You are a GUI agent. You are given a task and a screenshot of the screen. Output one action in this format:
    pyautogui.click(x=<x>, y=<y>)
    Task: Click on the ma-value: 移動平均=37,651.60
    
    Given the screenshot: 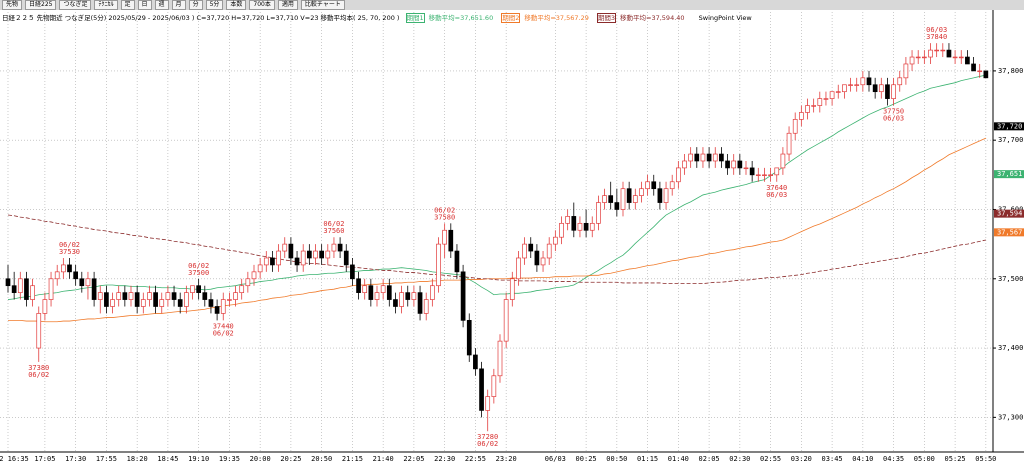 What is the action you would take?
    pyautogui.click(x=461, y=18)
    